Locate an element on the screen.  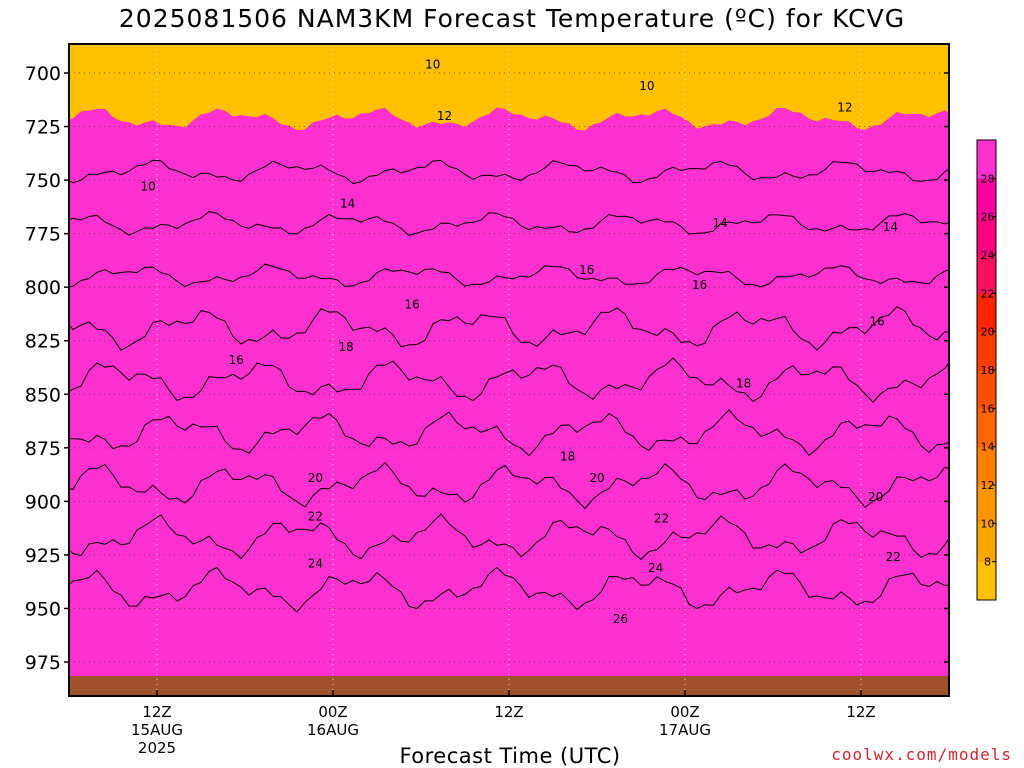
colorbar-label: 28 is located at coordinates (988, 178).